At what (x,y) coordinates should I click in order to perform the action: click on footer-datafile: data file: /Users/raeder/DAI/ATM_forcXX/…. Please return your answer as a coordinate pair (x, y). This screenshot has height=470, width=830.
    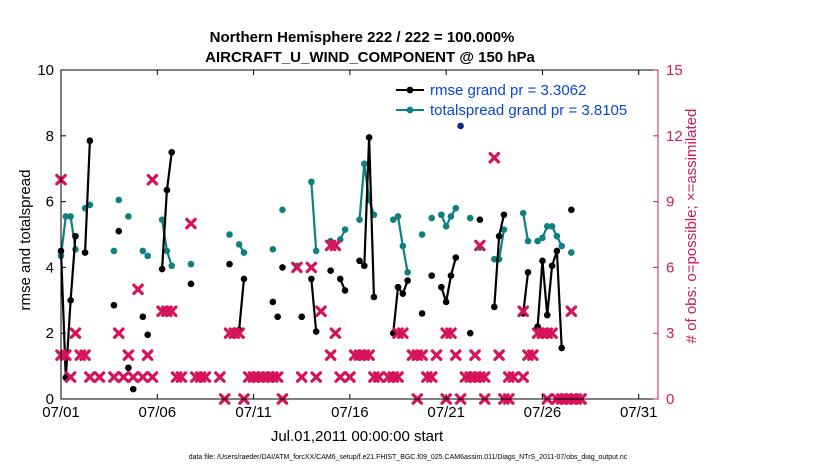
    Looking at the image, I should click on (408, 457).